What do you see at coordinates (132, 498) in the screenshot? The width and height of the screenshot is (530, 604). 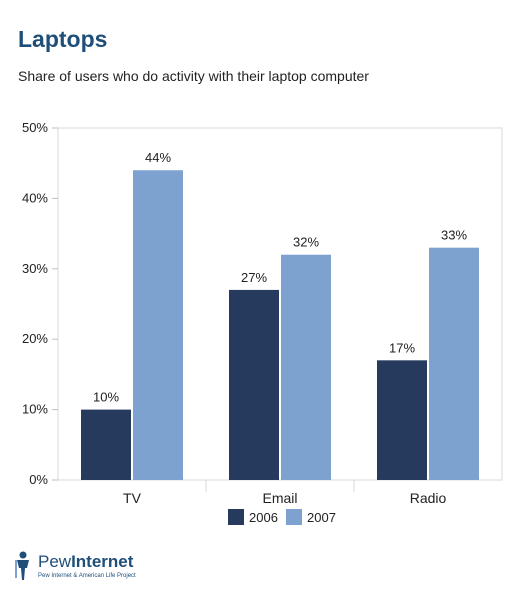 I see `x-tick-label: TV` at bounding box center [132, 498].